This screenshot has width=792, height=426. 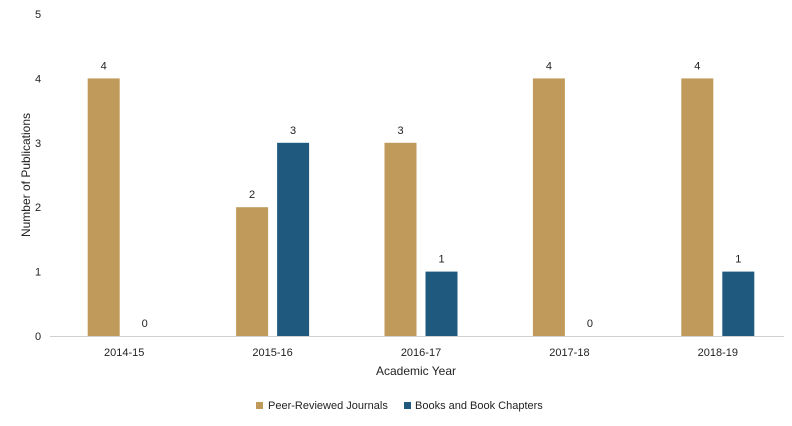 I want to click on y-axis-title: Number of Publications, so click(x=26, y=175).